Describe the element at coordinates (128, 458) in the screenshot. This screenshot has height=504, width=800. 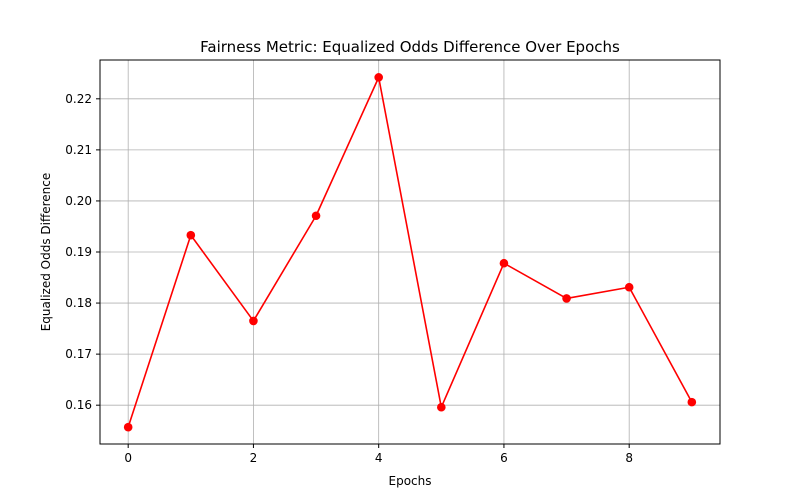
I see `x-tick-label: 0` at that location.